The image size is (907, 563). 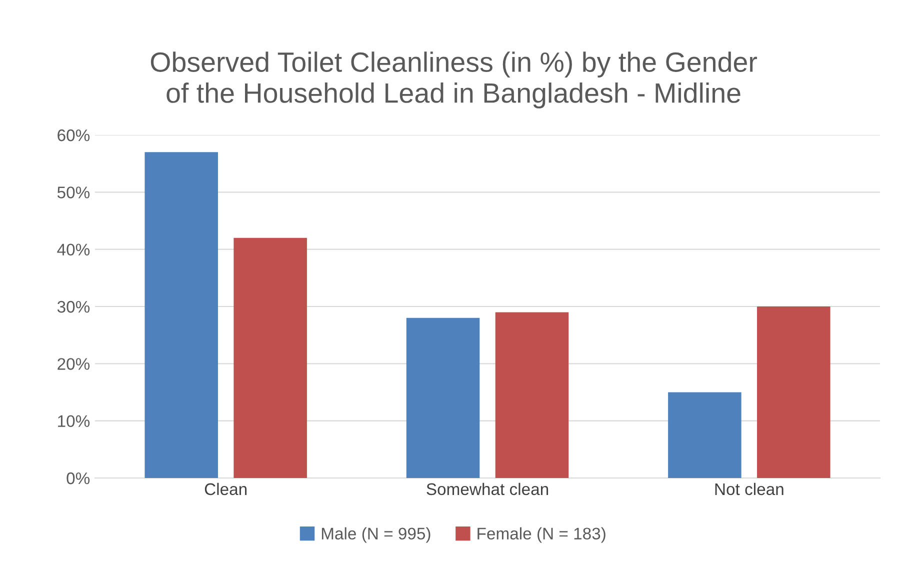 What do you see at coordinates (78, 478) in the screenshot?
I see `y-tick-label: 0%` at bounding box center [78, 478].